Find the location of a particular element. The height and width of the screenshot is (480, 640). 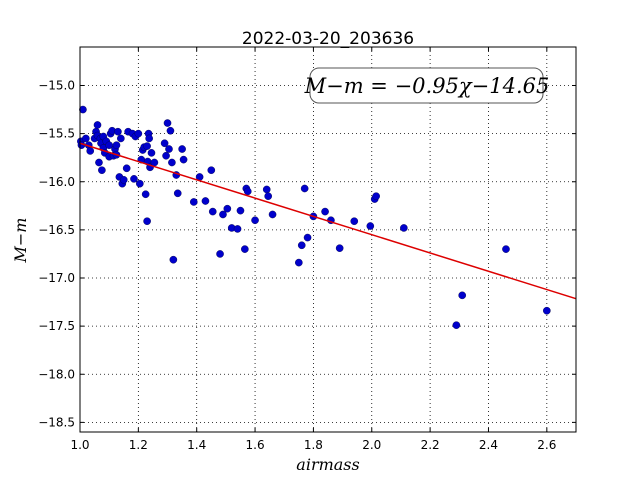

x-tick-label: 1.2 is located at coordinates (138, 445).